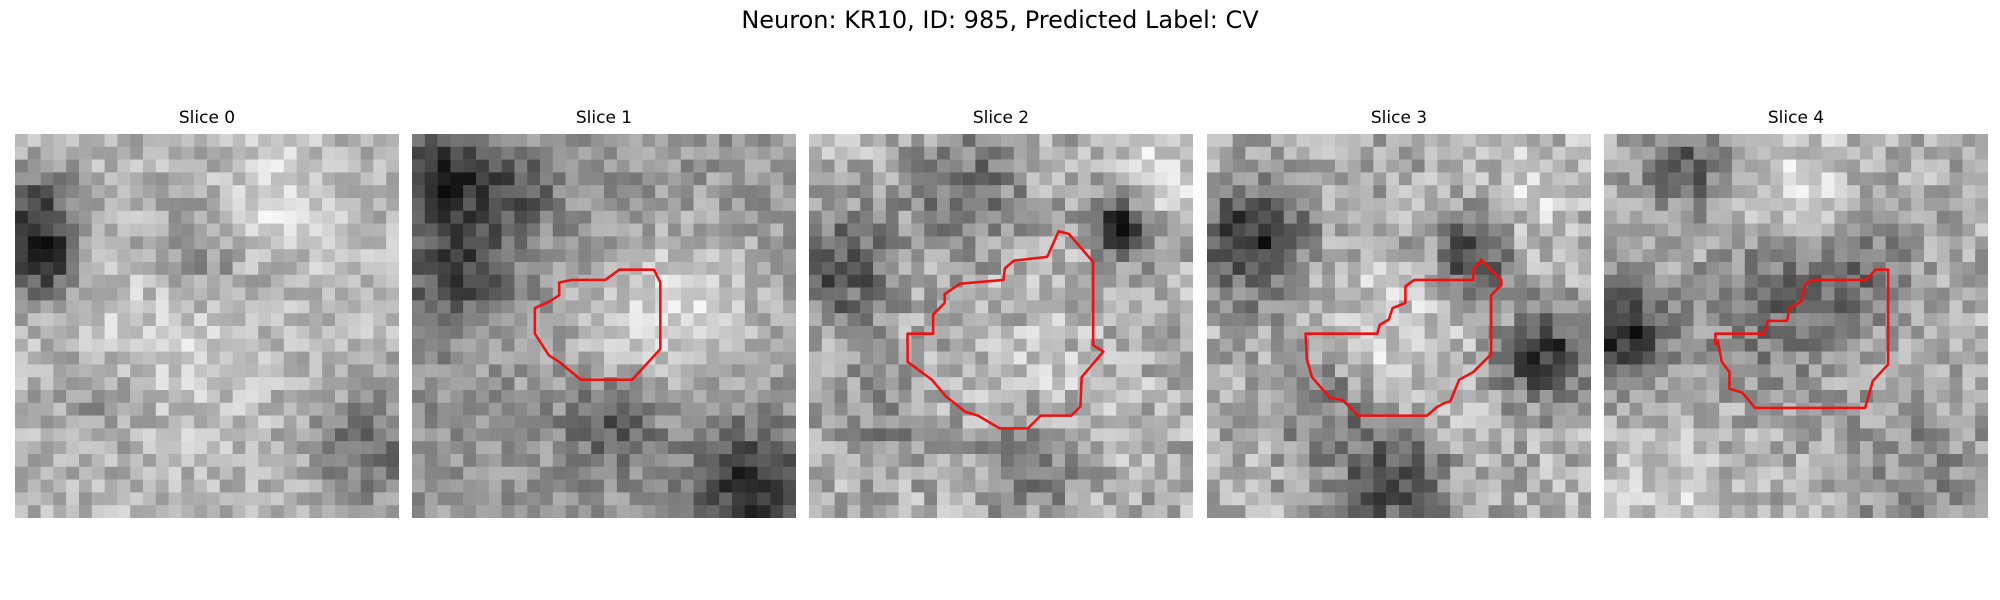  Describe the element at coordinates (1399, 118) in the screenshot. I see `panel-title: Slice 3` at that location.